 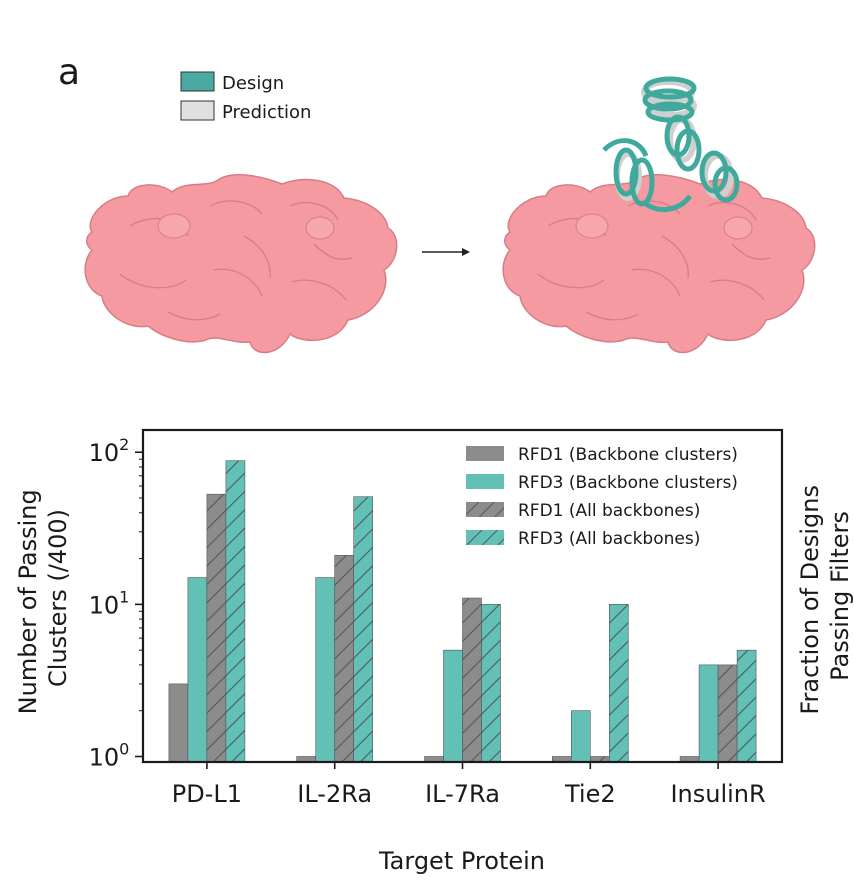 I want to click on legend-swatch-design, so click(x=197, y=81).